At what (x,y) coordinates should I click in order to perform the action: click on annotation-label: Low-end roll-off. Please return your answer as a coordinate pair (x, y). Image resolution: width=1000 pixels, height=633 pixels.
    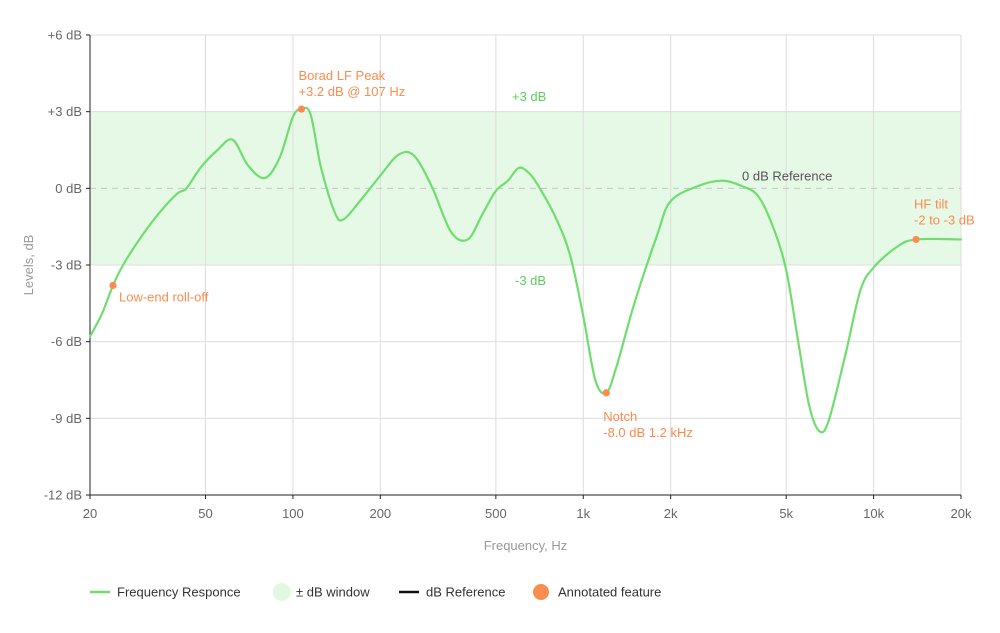
    Looking at the image, I should click on (164, 296).